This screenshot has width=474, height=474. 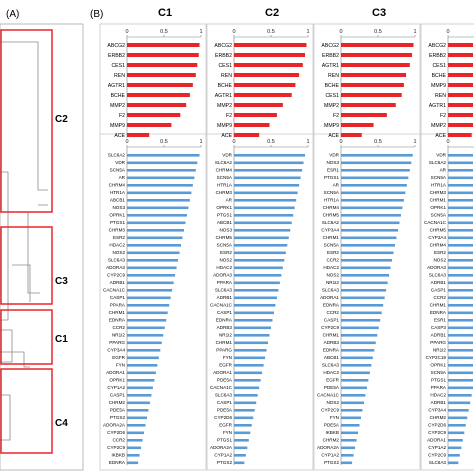 What do you see at coordinates (332, 282) in the screenshot?
I see `category-label: NR1I2` at bounding box center [332, 282].